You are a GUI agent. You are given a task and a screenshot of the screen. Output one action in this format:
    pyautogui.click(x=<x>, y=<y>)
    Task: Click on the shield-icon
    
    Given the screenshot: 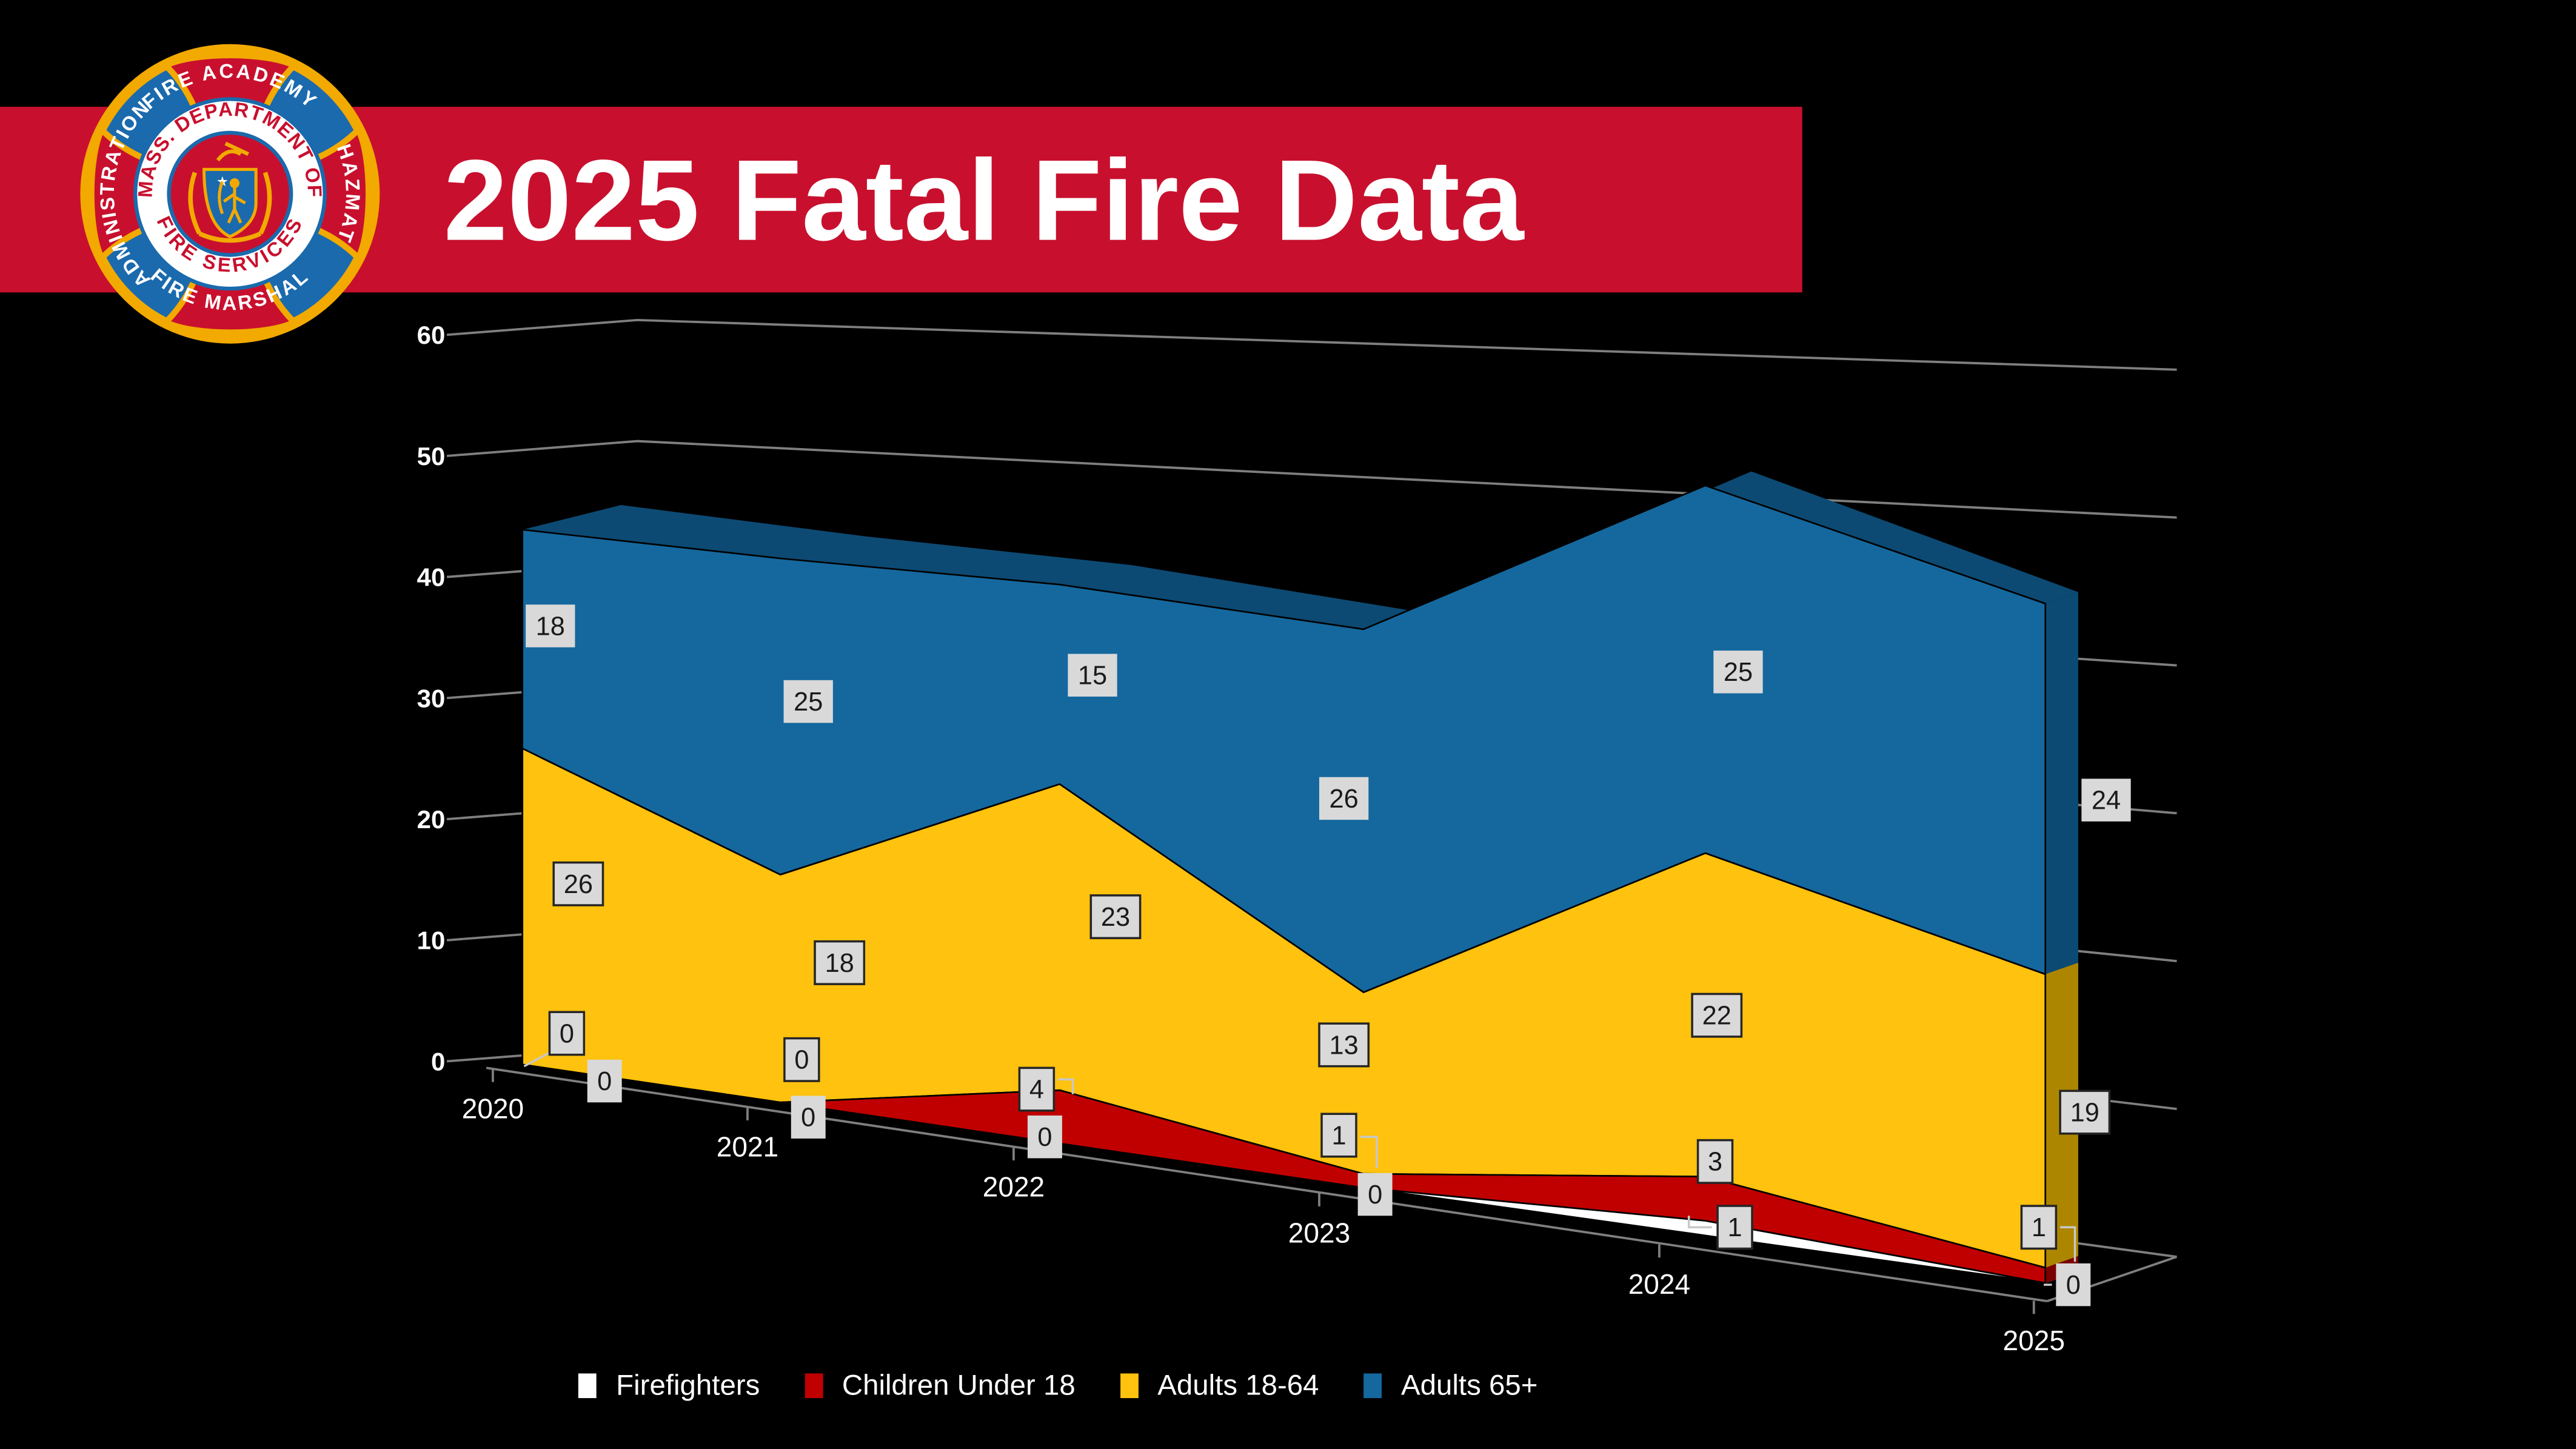 What is the action you would take?
    pyautogui.click(x=230, y=203)
    